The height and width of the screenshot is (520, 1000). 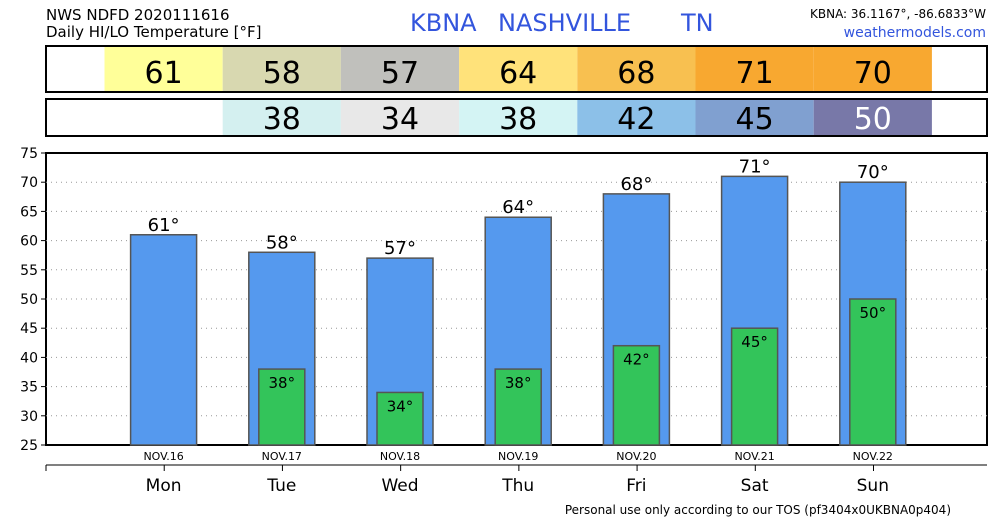 What do you see at coordinates (636, 486) in the screenshot?
I see `x-day-label: Fri` at bounding box center [636, 486].